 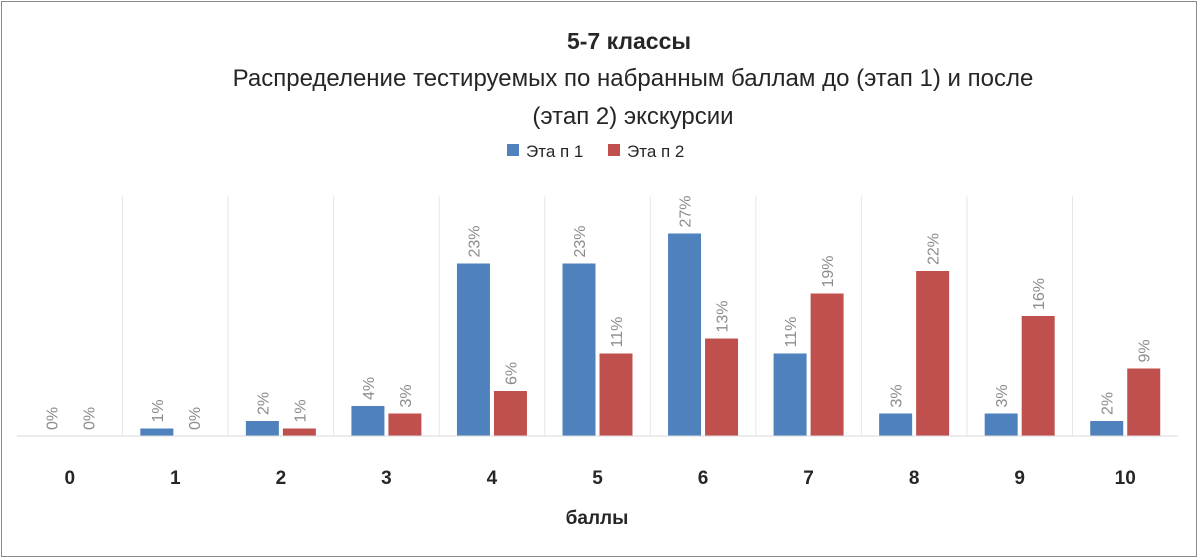 I want to click on data-label-series-2: 19%, so click(x=828, y=271).